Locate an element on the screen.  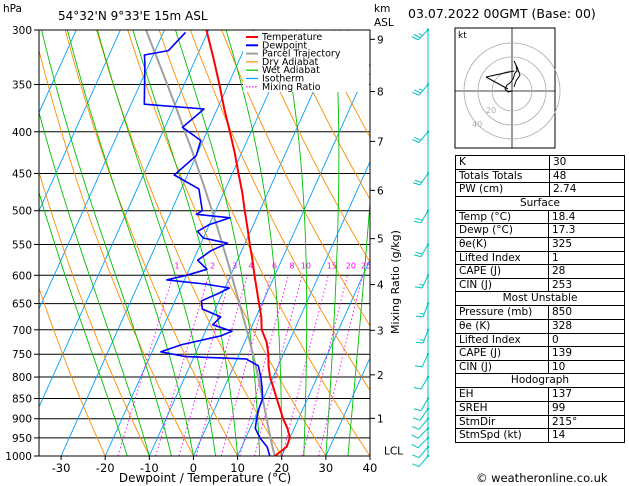
hodograph-ring-label: 20 is located at coordinates (491, 110).